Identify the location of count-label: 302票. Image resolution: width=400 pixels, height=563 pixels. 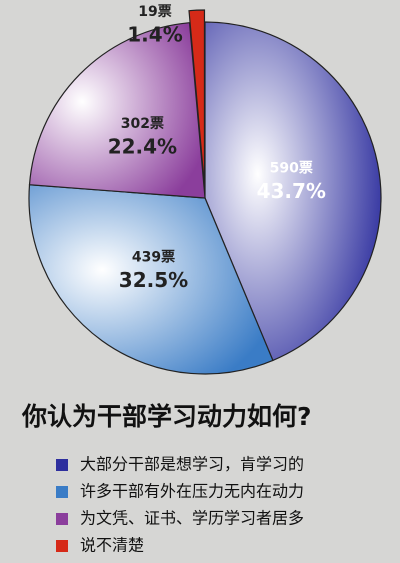
(142, 124).